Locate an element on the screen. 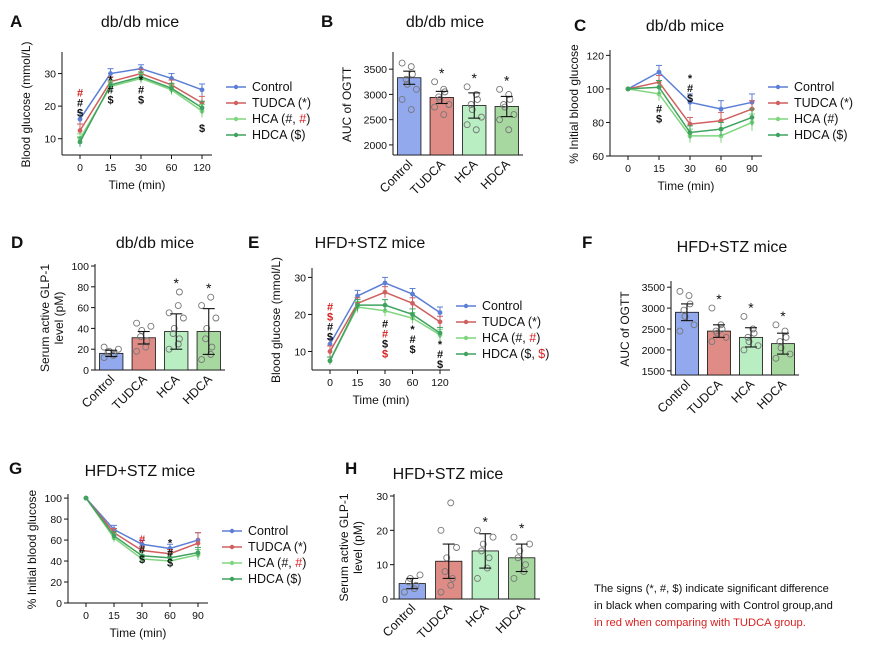 The height and width of the screenshot is (658, 880). x-tick-label: 0 is located at coordinates (330, 383).